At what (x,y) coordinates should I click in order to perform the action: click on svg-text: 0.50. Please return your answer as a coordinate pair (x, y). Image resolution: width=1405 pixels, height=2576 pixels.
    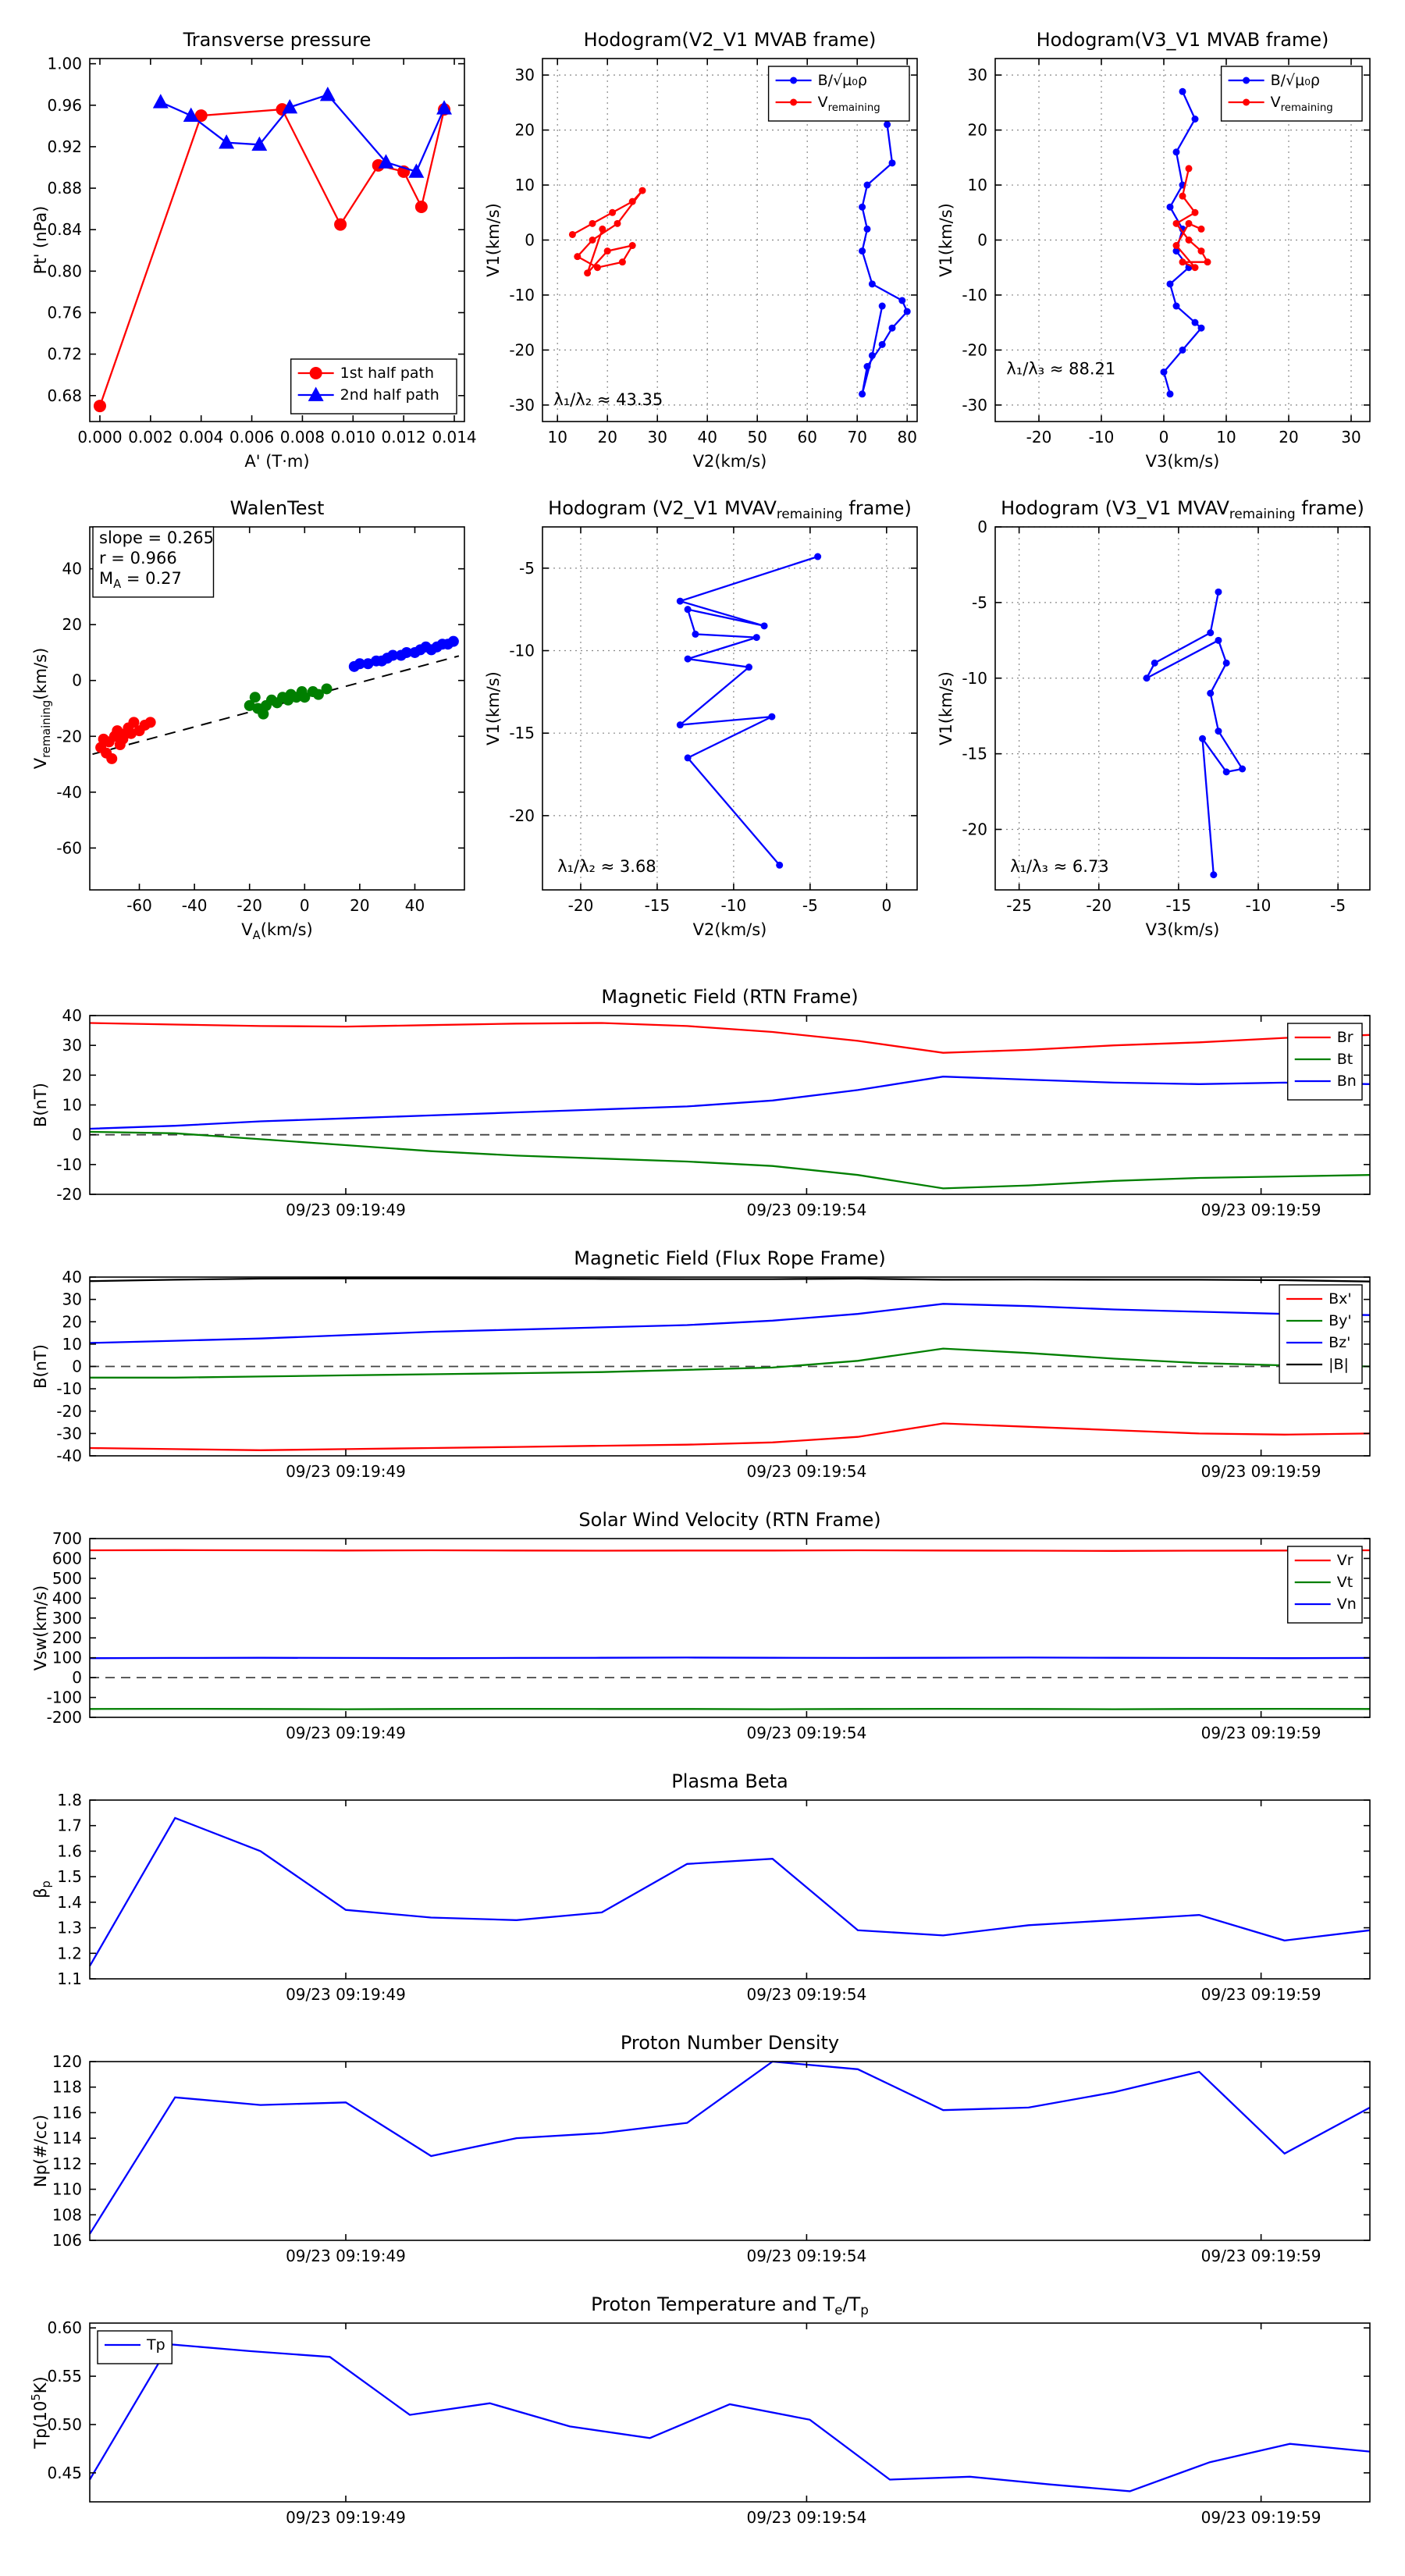
    Looking at the image, I should click on (64, 2424).